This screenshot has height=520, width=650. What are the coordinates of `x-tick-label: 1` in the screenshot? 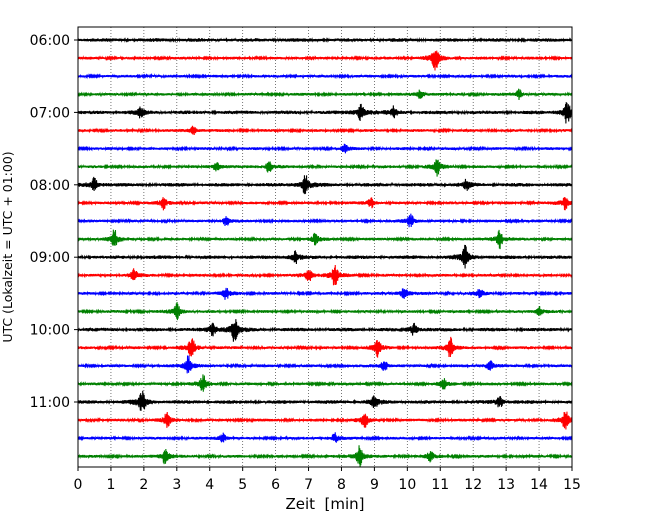 It's located at (110, 485).